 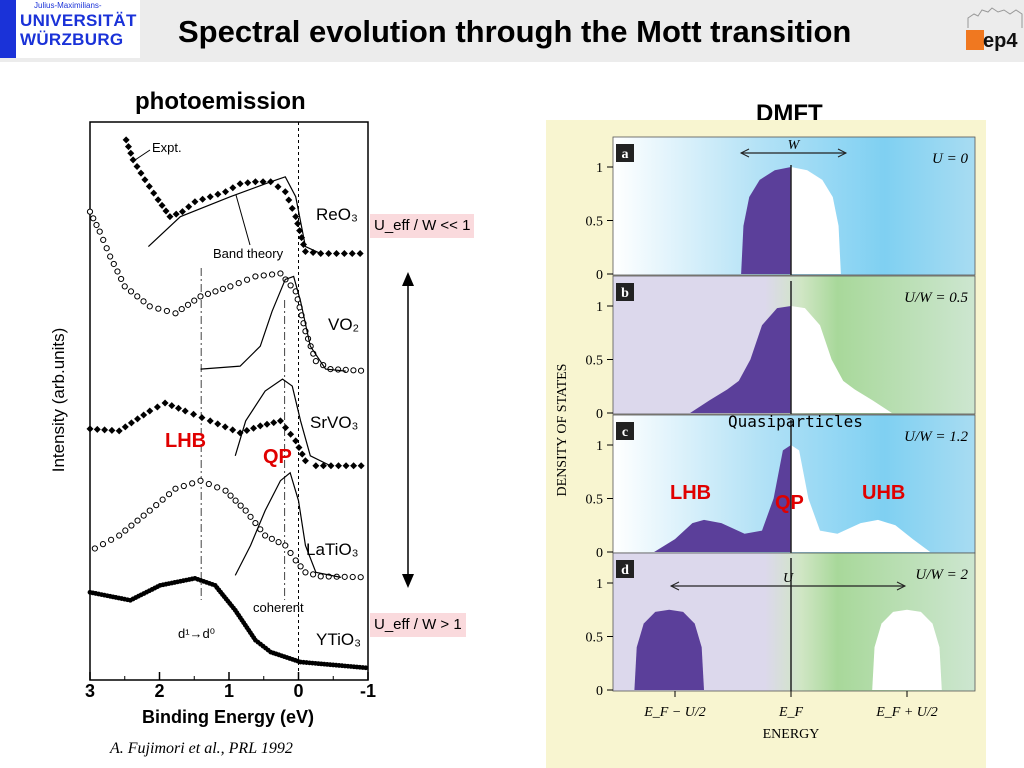 What do you see at coordinates (941, 575) in the screenshot?
I see `panel-label-d: U/W = 2` at bounding box center [941, 575].